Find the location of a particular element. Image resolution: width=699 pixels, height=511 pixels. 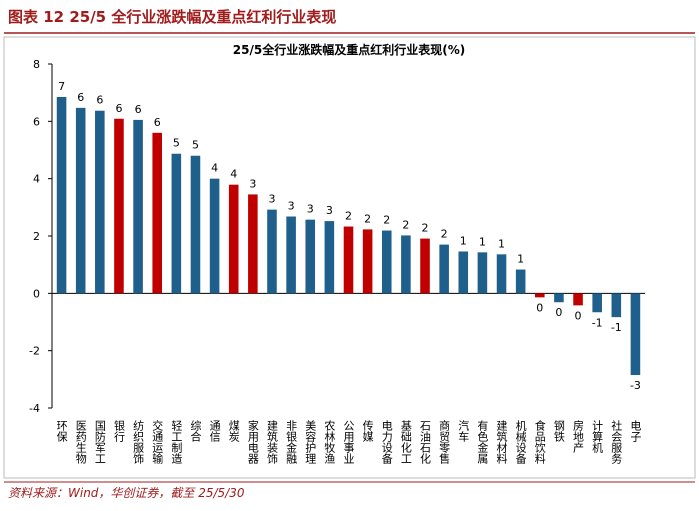

x-tick-label: 煤炭 is located at coordinates (233, 431).